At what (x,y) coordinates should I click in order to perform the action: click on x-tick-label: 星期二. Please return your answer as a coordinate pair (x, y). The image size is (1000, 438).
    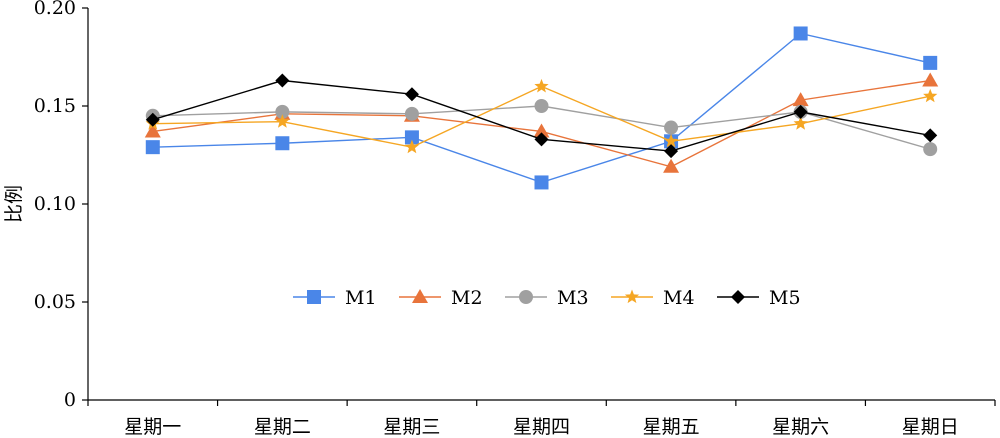
    Looking at the image, I should click on (282, 427).